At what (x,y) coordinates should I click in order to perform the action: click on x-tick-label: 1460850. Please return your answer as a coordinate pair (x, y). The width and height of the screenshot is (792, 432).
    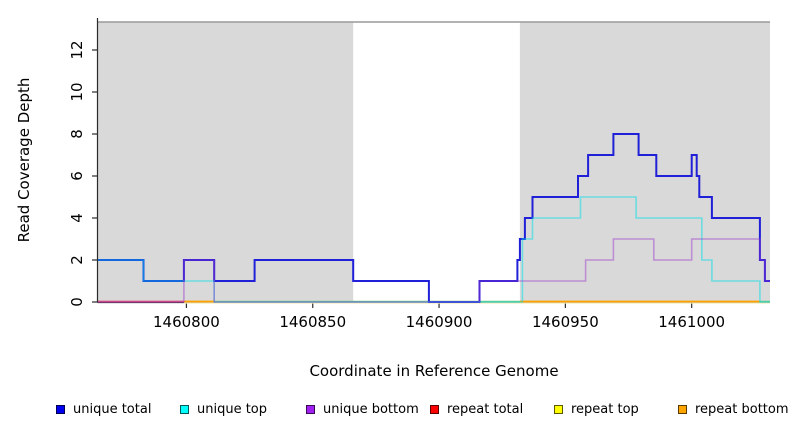
    Looking at the image, I should click on (312, 322).